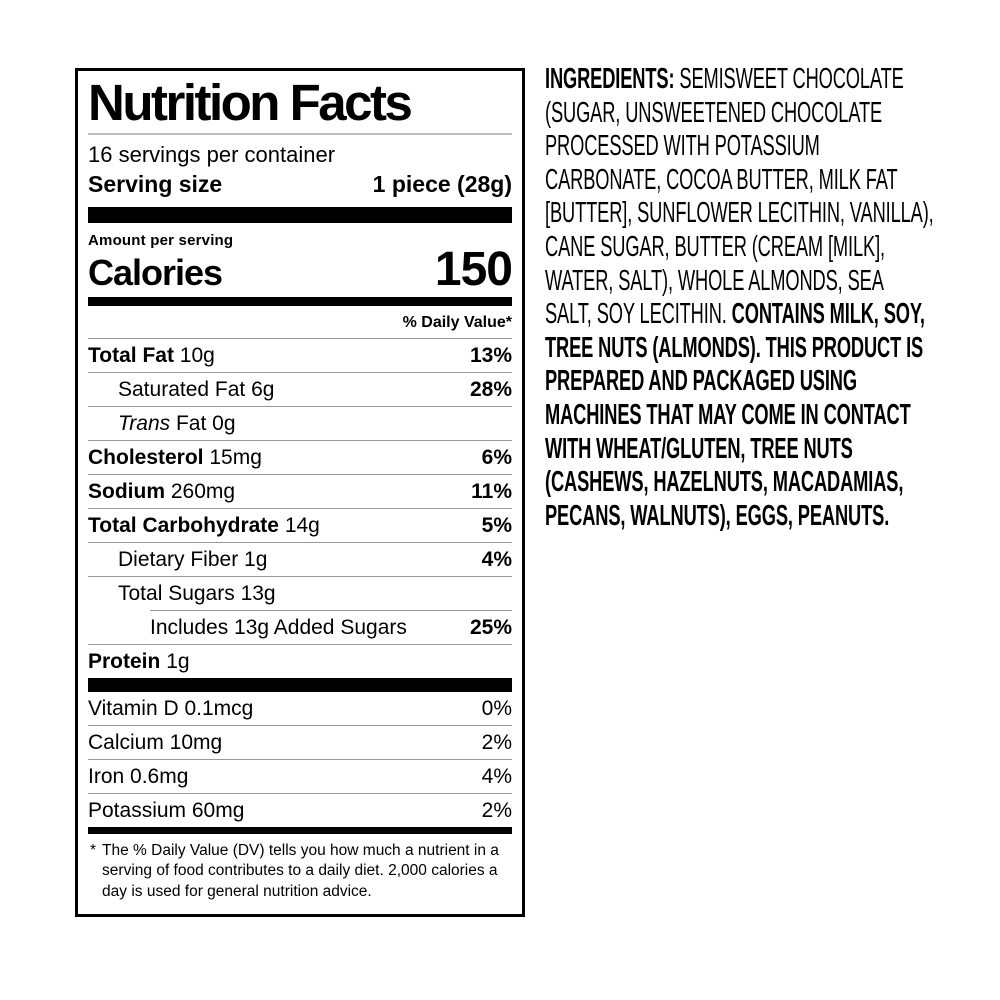 The height and width of the screenshot is (1000, 1000). What do you see at coordinates (490, 390) in the screenshot?
I see `daily-value: 28%` at bounding box center [490, 390].